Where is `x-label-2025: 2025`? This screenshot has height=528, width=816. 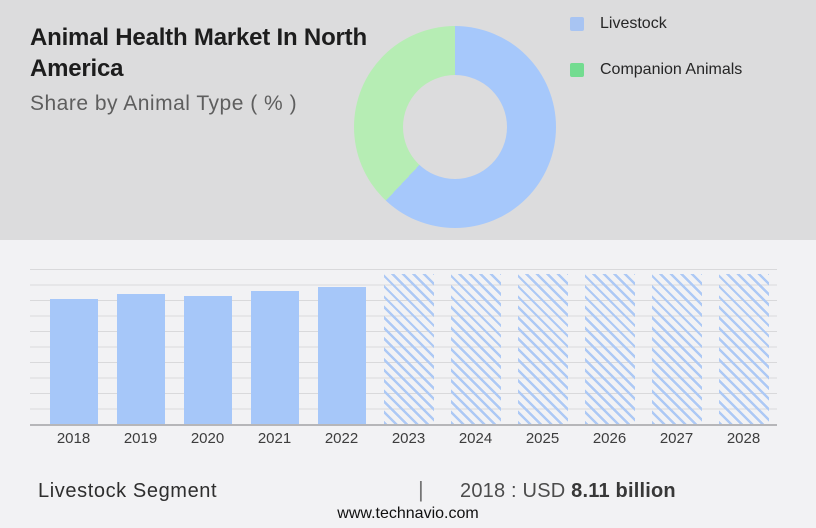 x-label-2025: 2025 is located at coordinates (542, 438).